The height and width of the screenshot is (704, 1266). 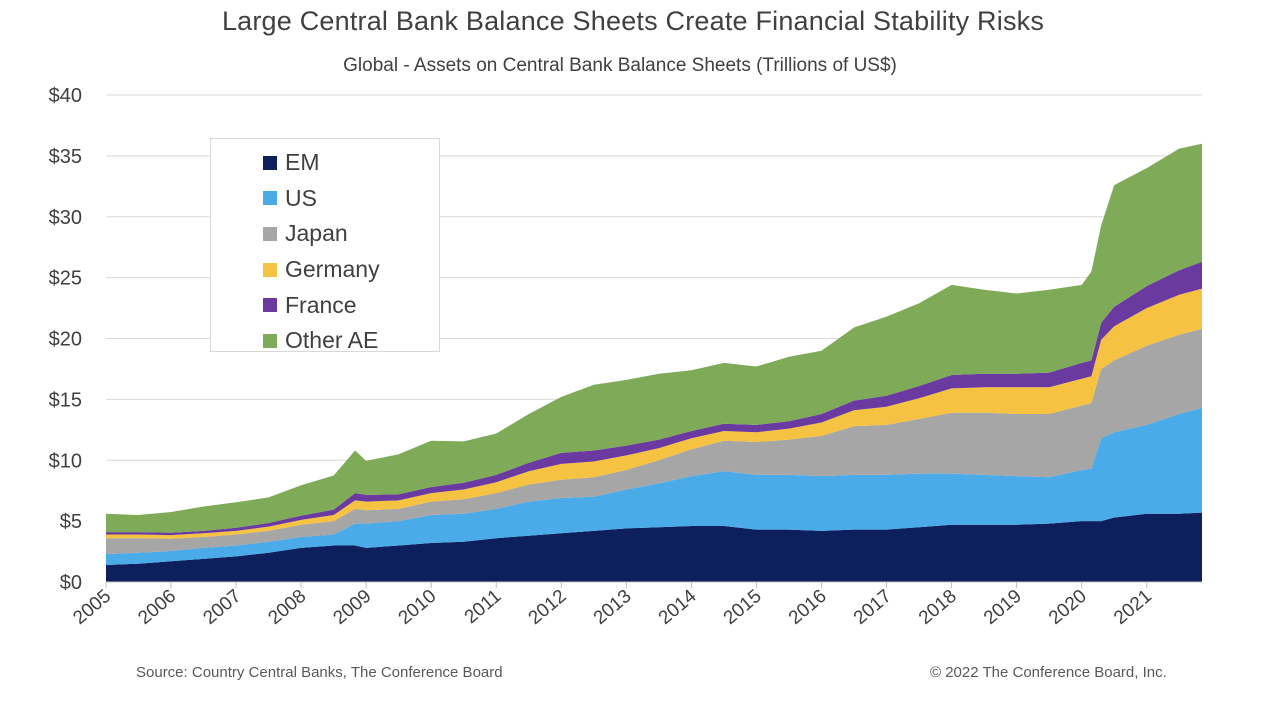 What do you see at coordinates (157, 607) in the screenshot?
I see `x-tick-label: 2006` at bounding box center [157, 607].